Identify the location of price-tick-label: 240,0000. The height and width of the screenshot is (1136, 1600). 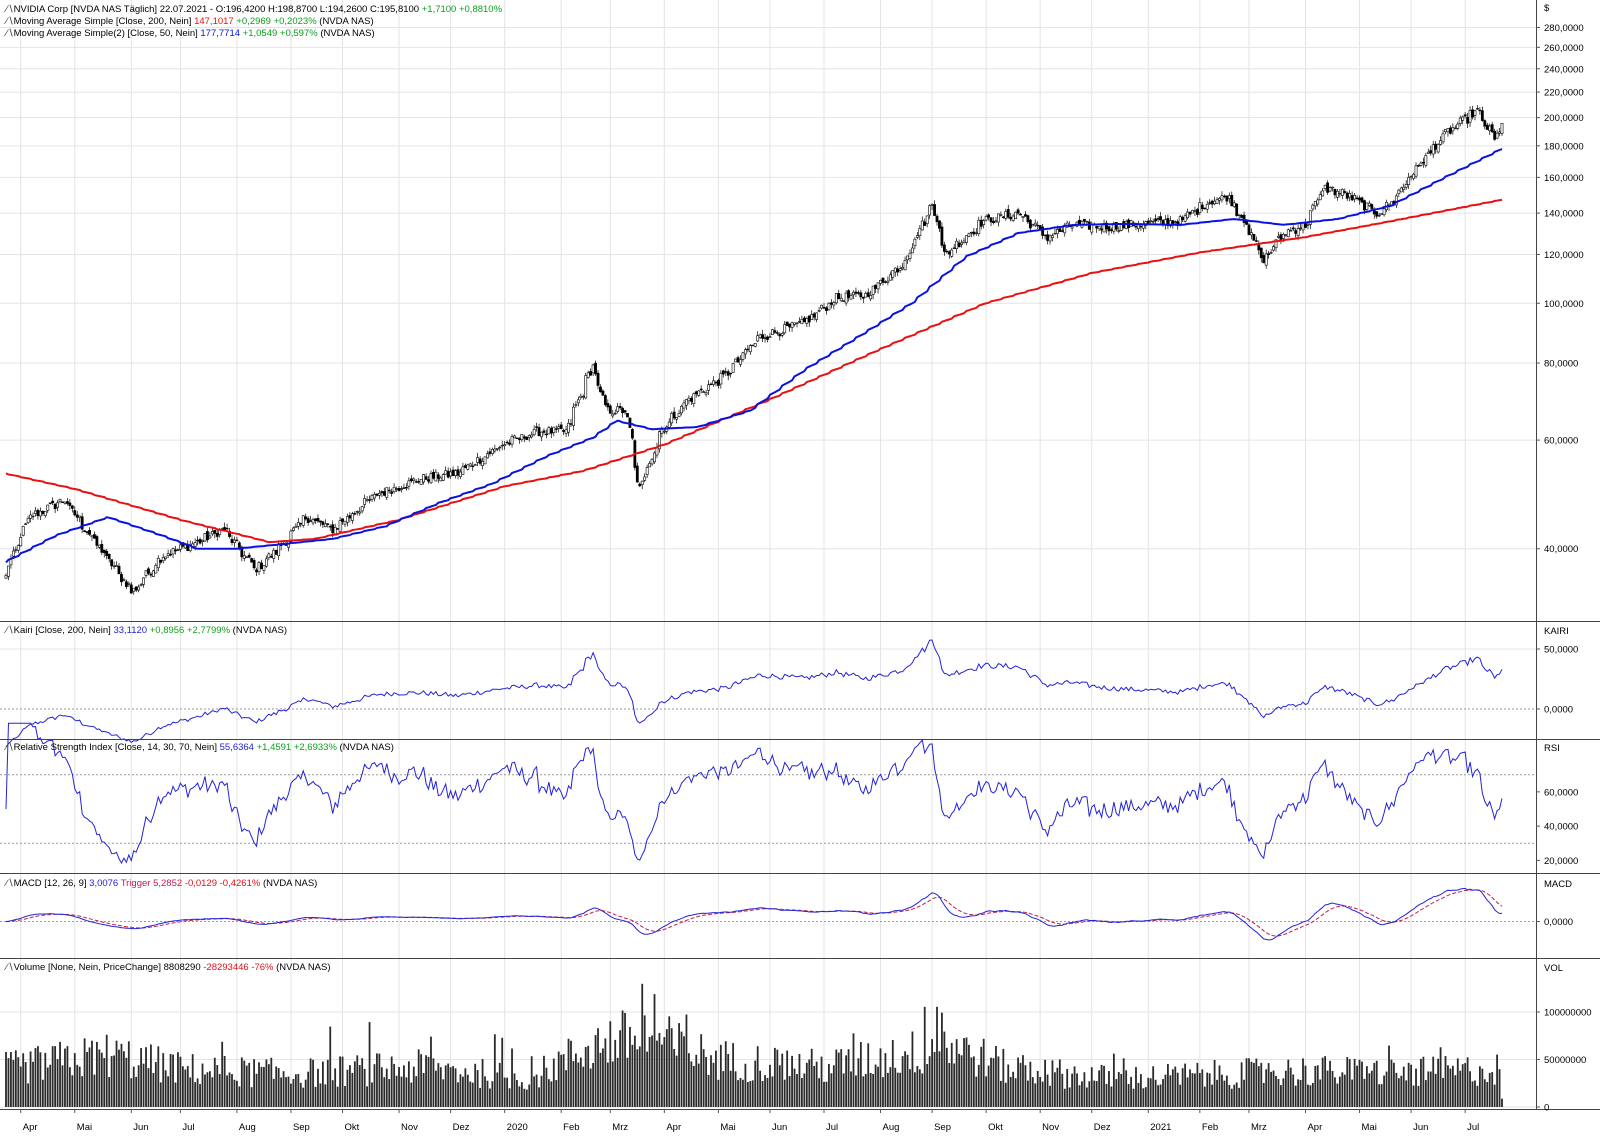
(1564, 69).